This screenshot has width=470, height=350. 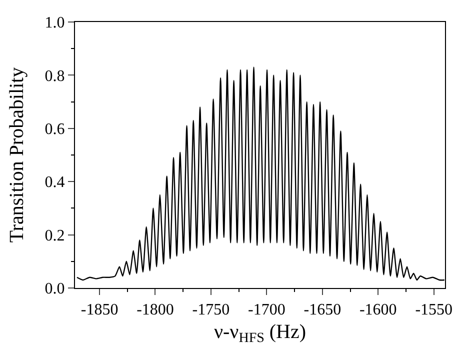 I want to click on y-axis-title: Transition Probability, so click(x=17, y=155).